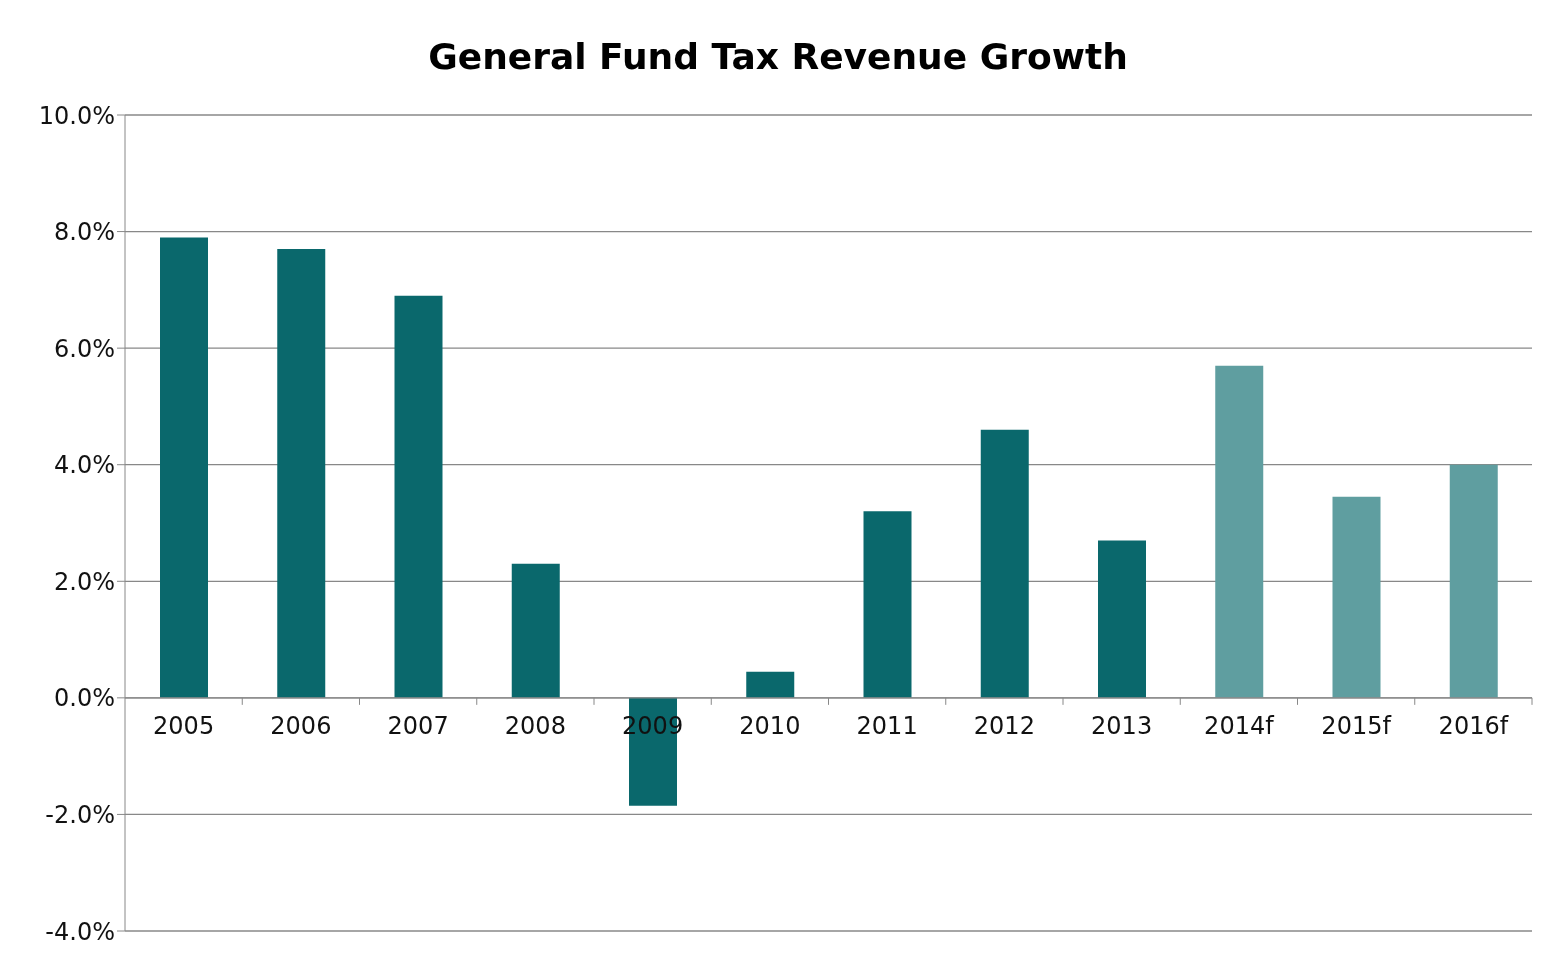 The width and height of the screenshot is (1556, 960). I want to click on x-tick-label: 2005, so click(184, 725).